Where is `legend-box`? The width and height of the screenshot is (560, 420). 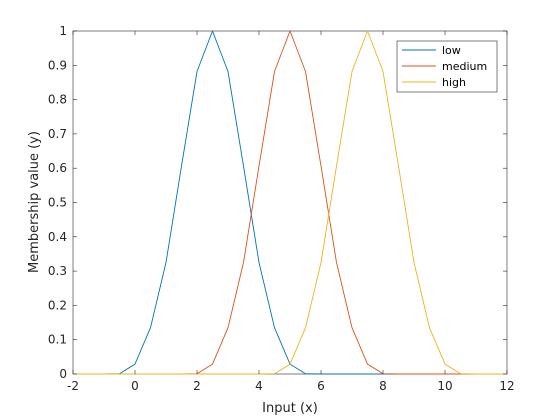
legend-box is located at coordinates (447, 66).